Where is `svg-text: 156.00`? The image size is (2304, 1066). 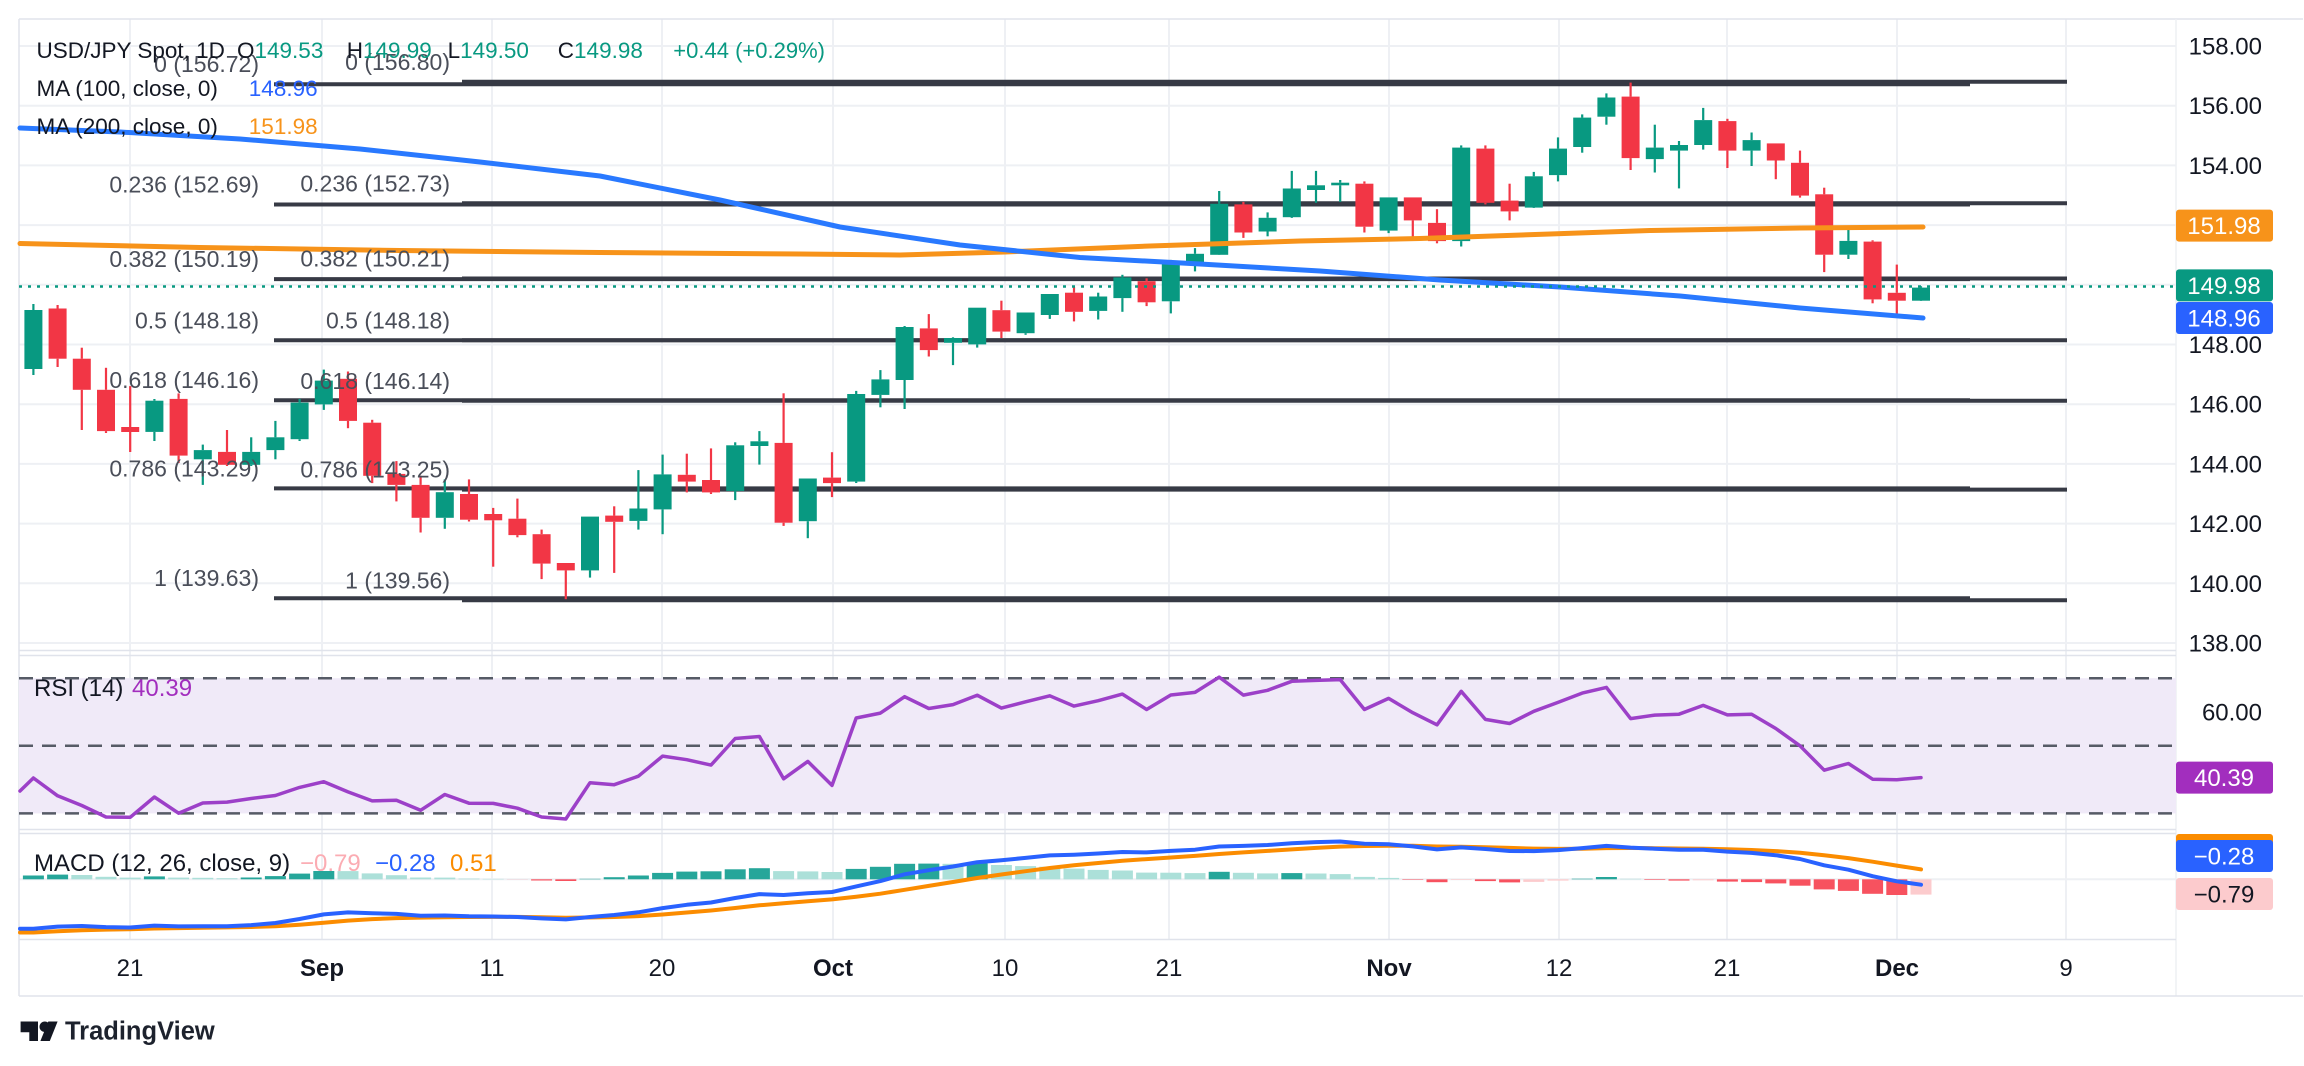
svg-text: 156.00 is located at coordinates (2225, 106).